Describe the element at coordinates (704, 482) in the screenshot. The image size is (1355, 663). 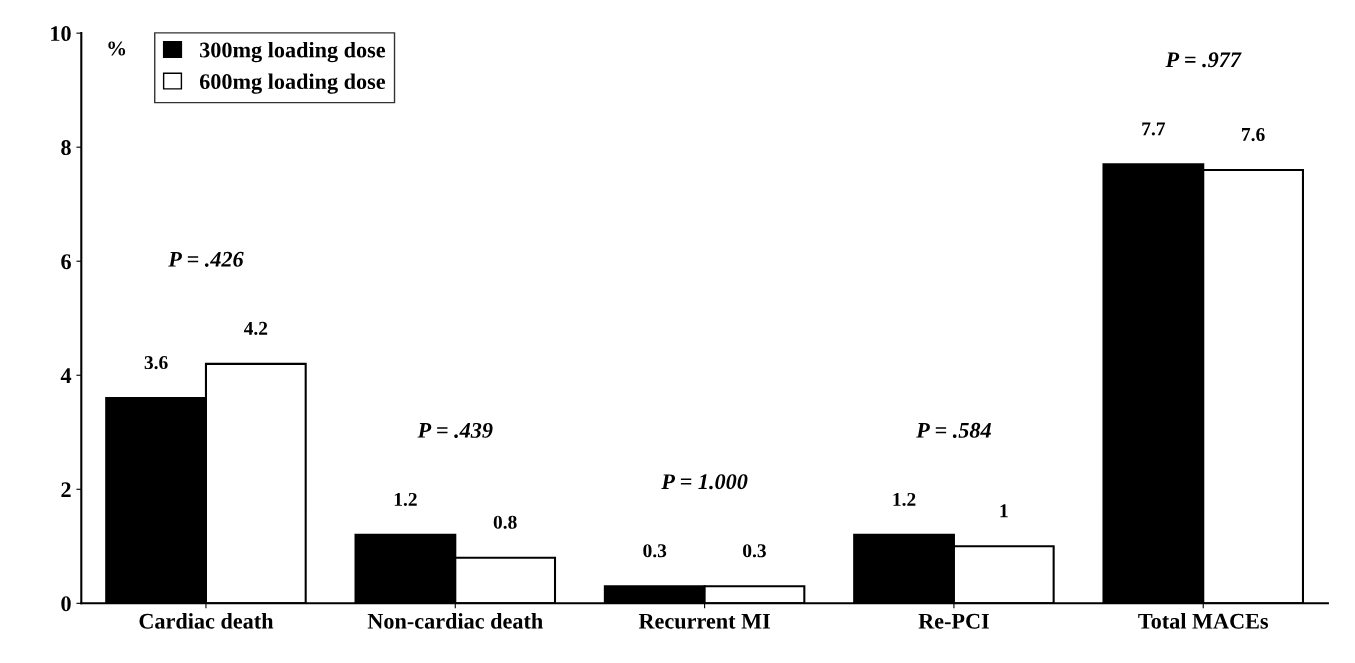
I see `annotation: P = 1.000` at that location.